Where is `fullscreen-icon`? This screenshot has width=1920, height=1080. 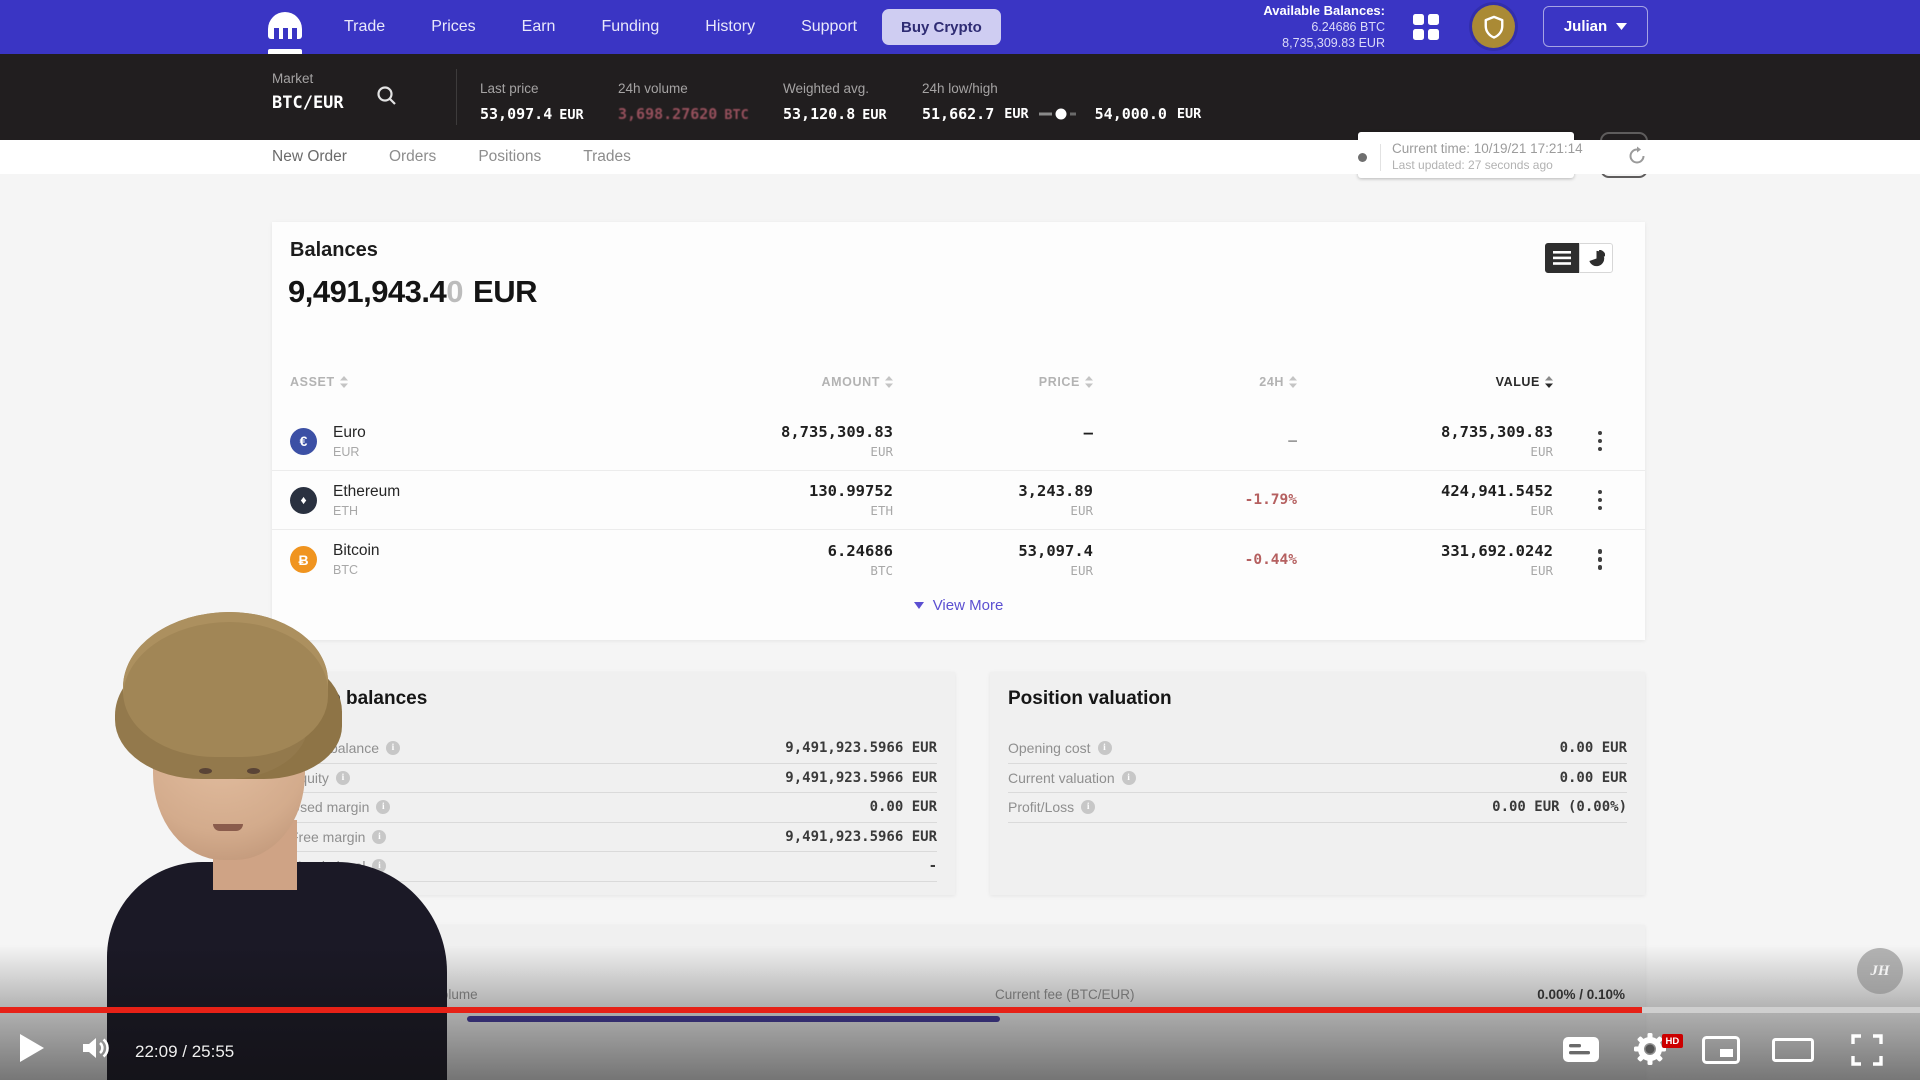
fullscreen-icon is located at coordinates (1867, 1050).